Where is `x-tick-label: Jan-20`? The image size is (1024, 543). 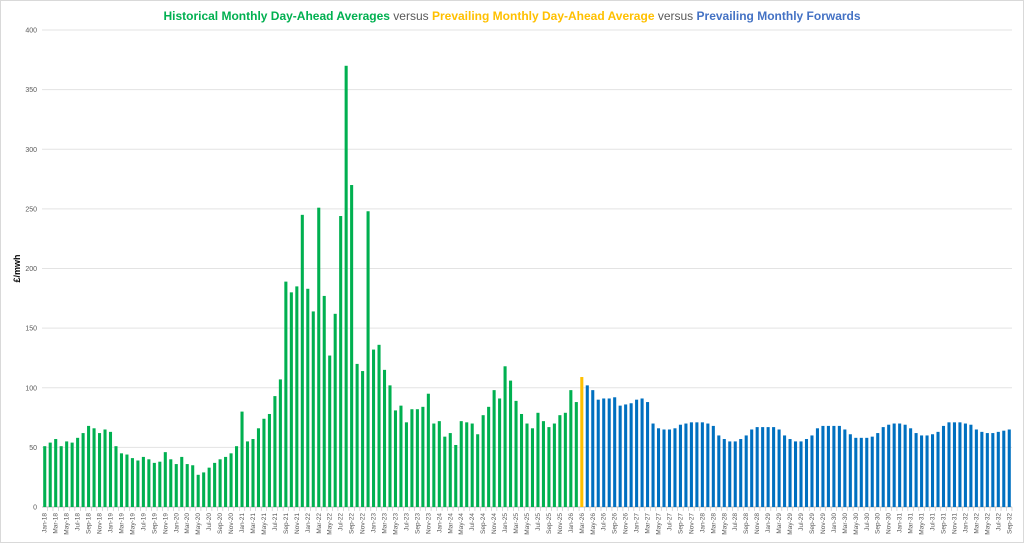
x-tick-label: Jan-20 is located at coordinates (176, 523).